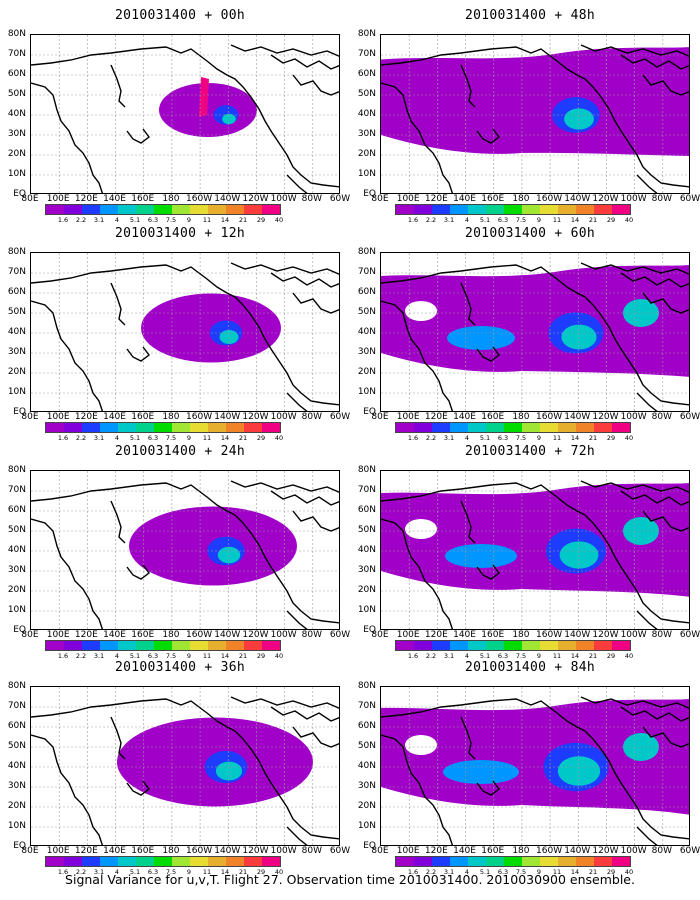 This screenshot has width=700, height=900. Describe the element at coordinates (19, 630) in the screenshot. I see `lat-tick-label: EQ` at that location.